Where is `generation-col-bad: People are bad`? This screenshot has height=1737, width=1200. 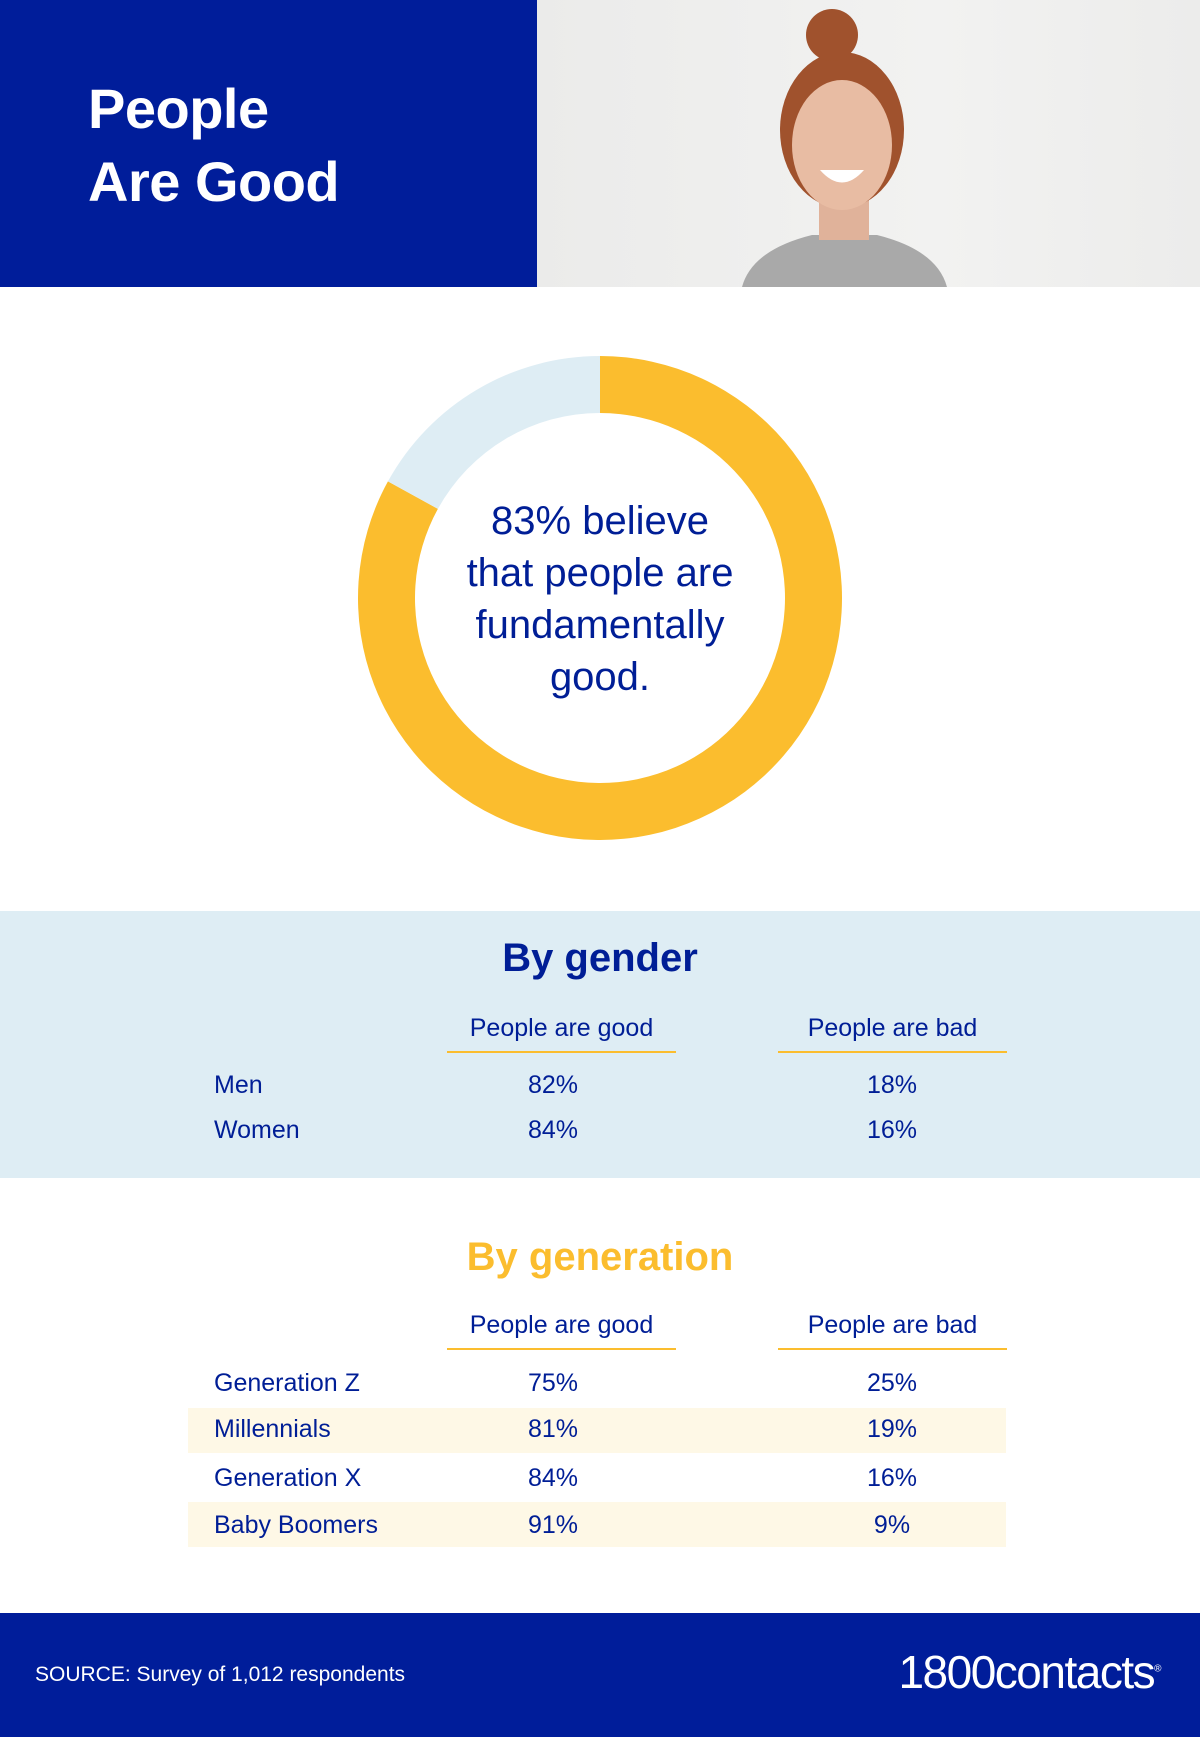
generation-col-bad: People are bad is located at coordinates (892, 1330).